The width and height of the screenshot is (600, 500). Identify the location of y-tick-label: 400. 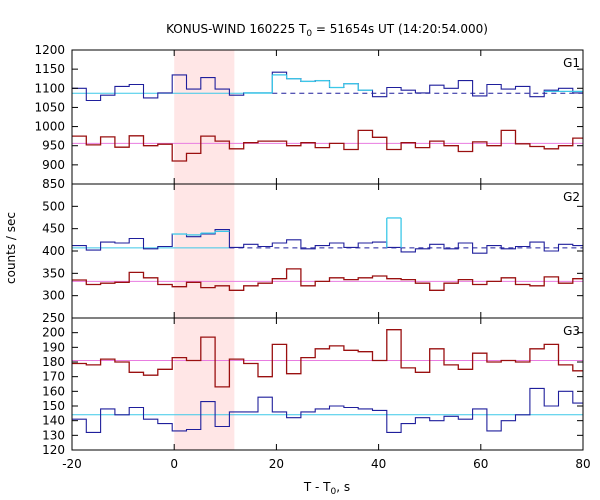
(53, 251).